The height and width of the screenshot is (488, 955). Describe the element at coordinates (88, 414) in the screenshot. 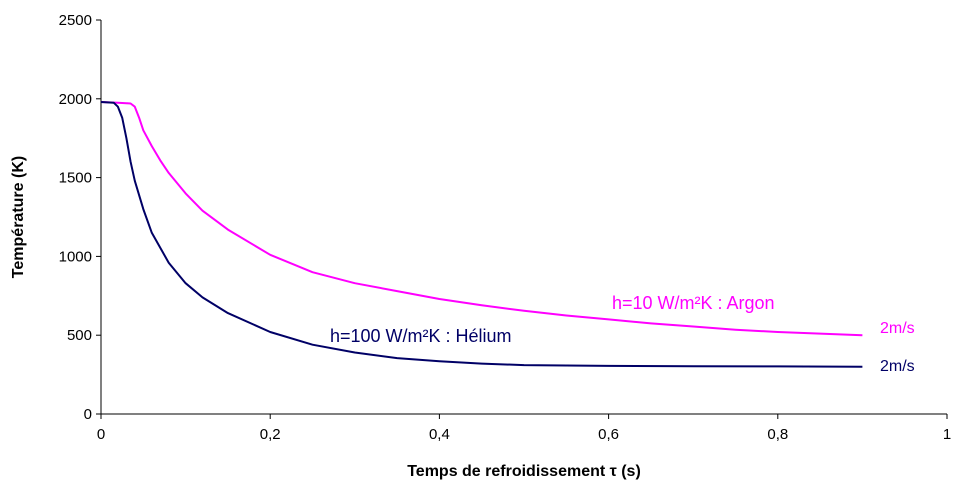

I see `y-tick-label: 0` at that location.